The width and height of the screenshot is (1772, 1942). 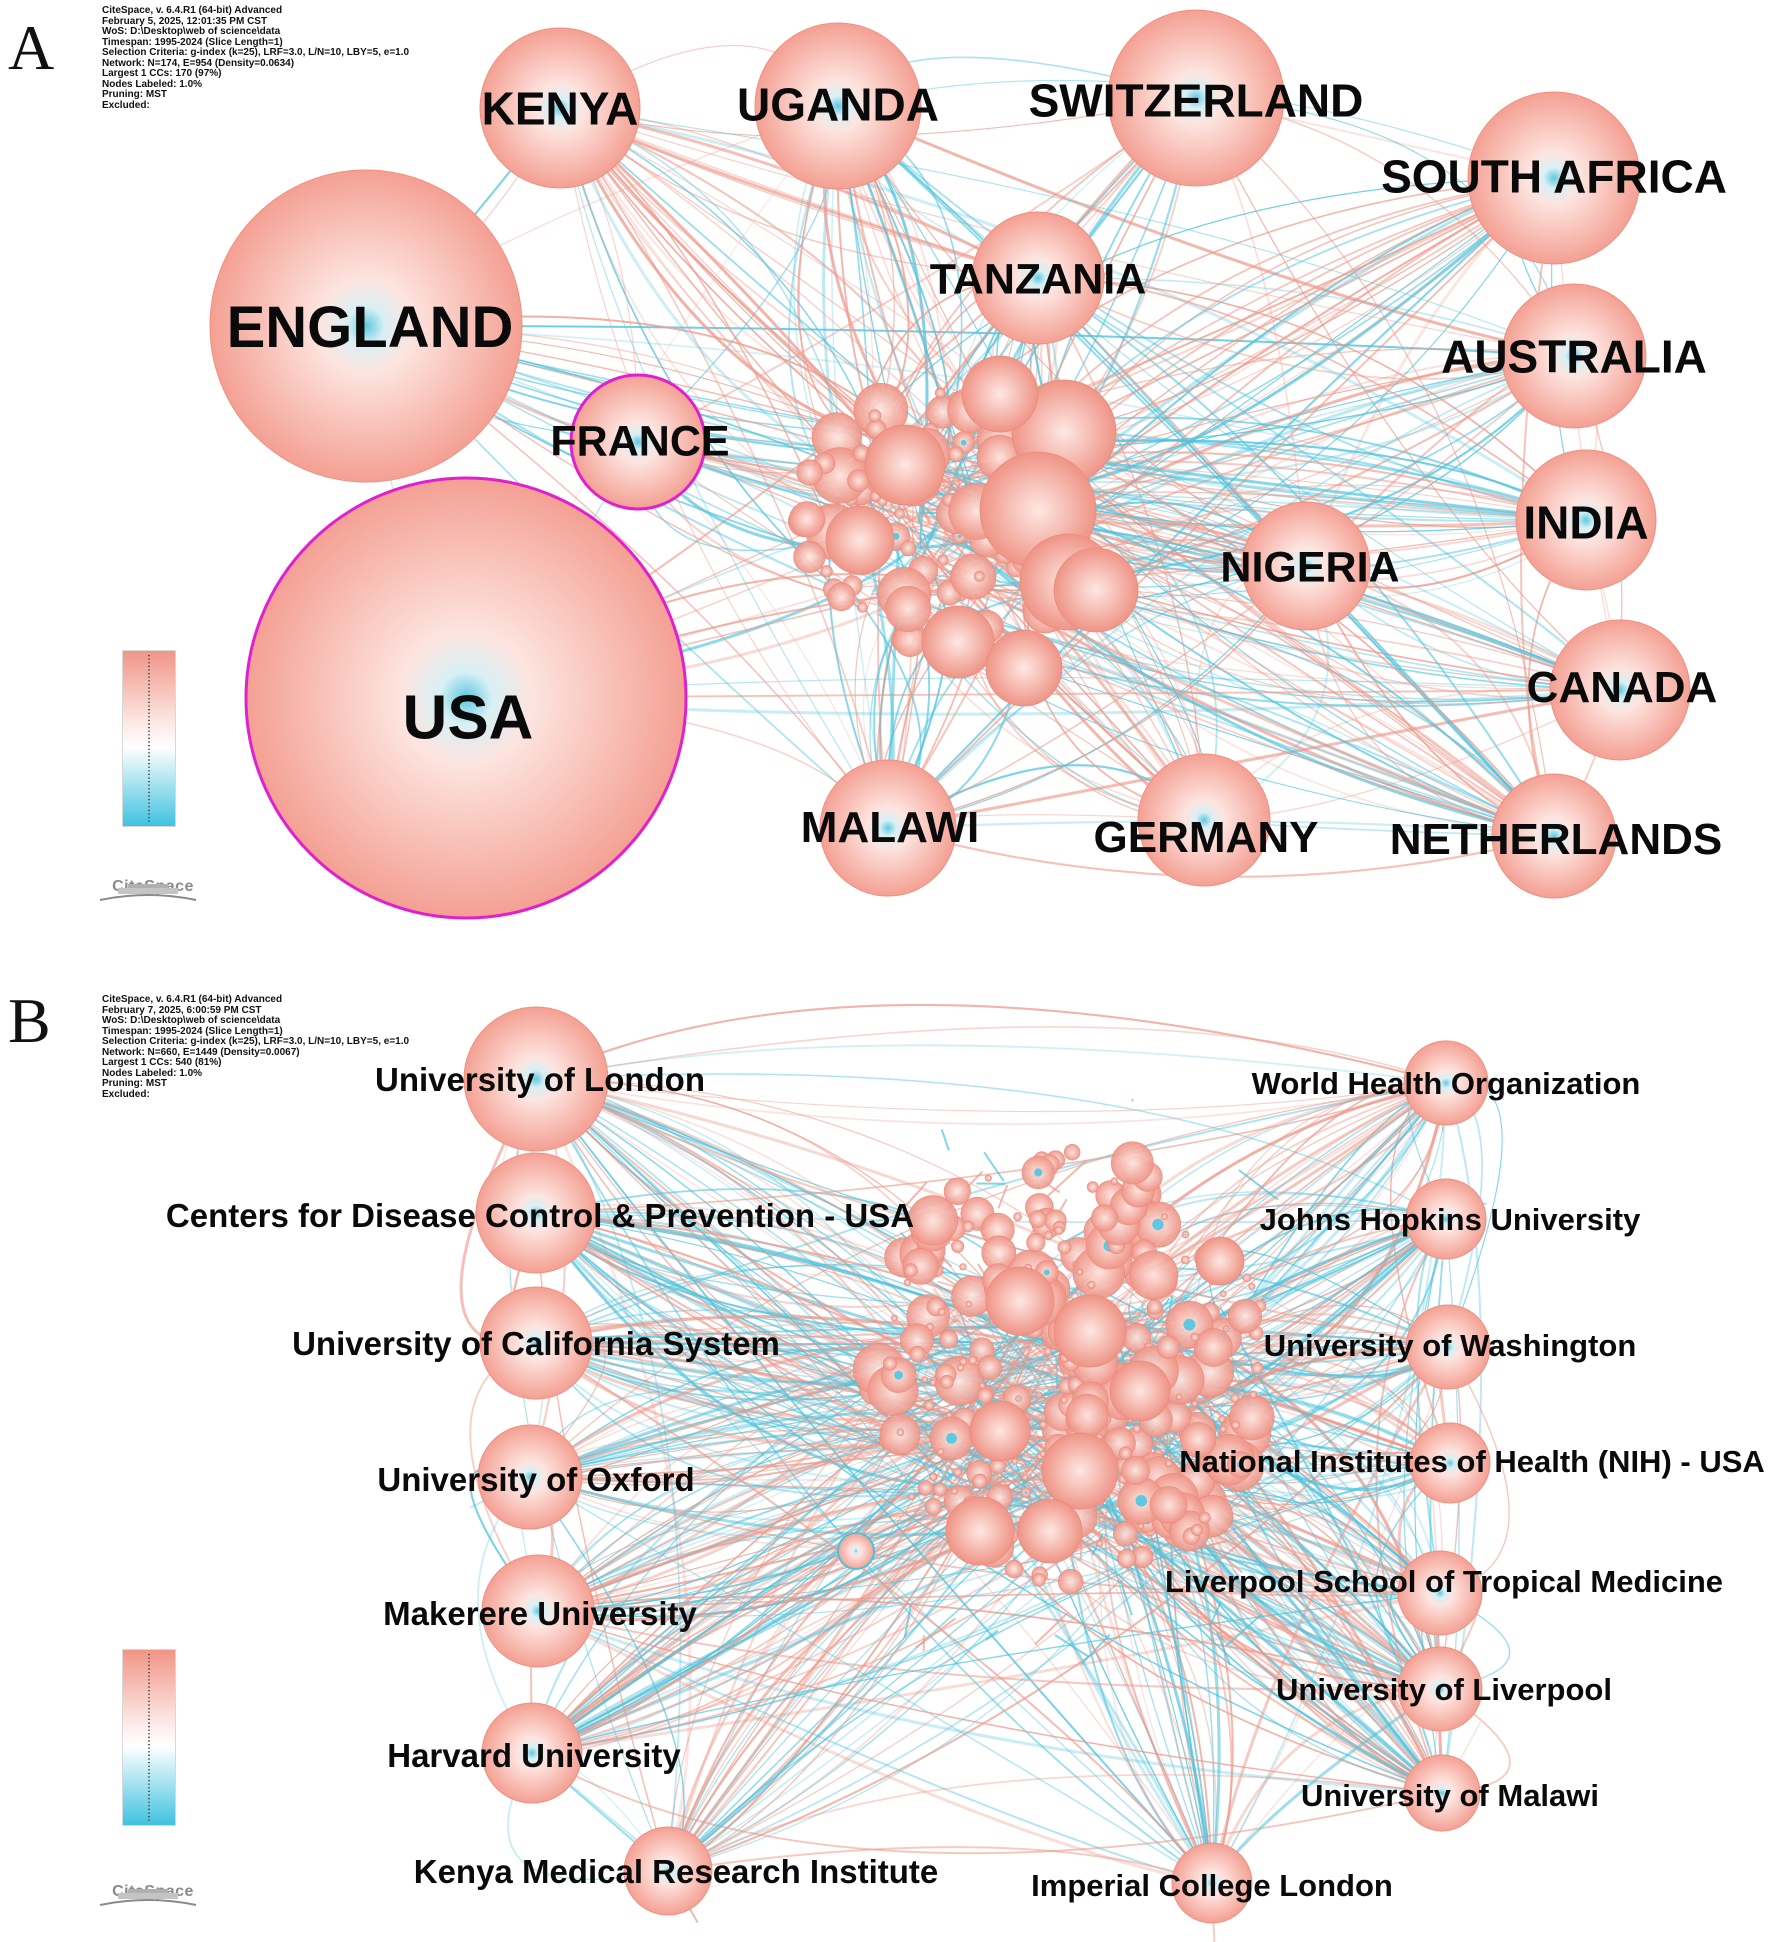 What do you see at coordinates (1450, 1795) in the screenshot?
I see `institution-label: University of Malawi` at bounding box center [1450, 1795].